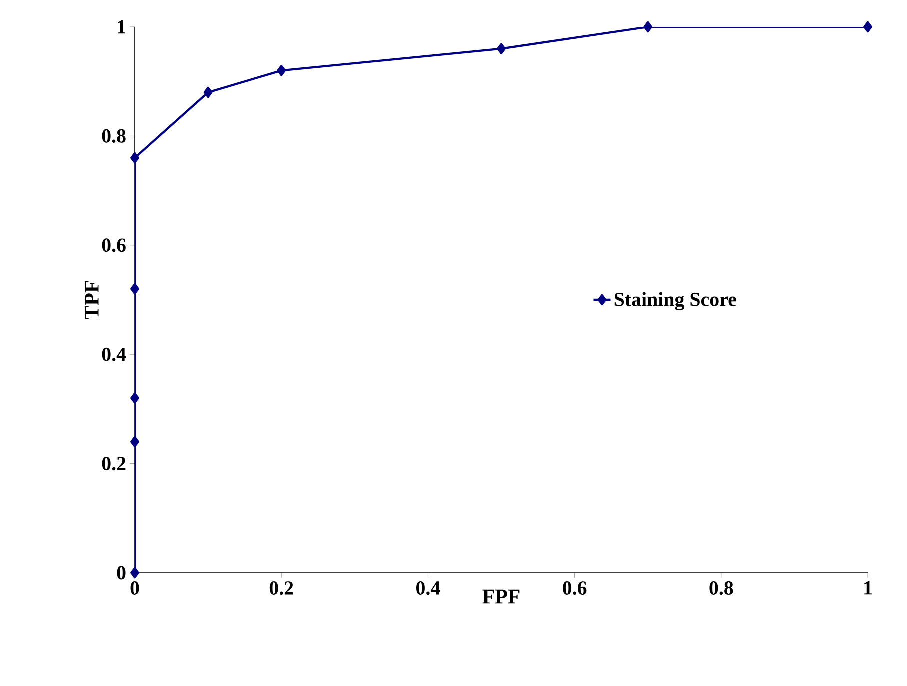 Image resolution: width=907 pixels, height=686 pixels. Describe the element at coordinates (575, 589) in the screenshot. I see `x-tick-label: 0.6` at that location.